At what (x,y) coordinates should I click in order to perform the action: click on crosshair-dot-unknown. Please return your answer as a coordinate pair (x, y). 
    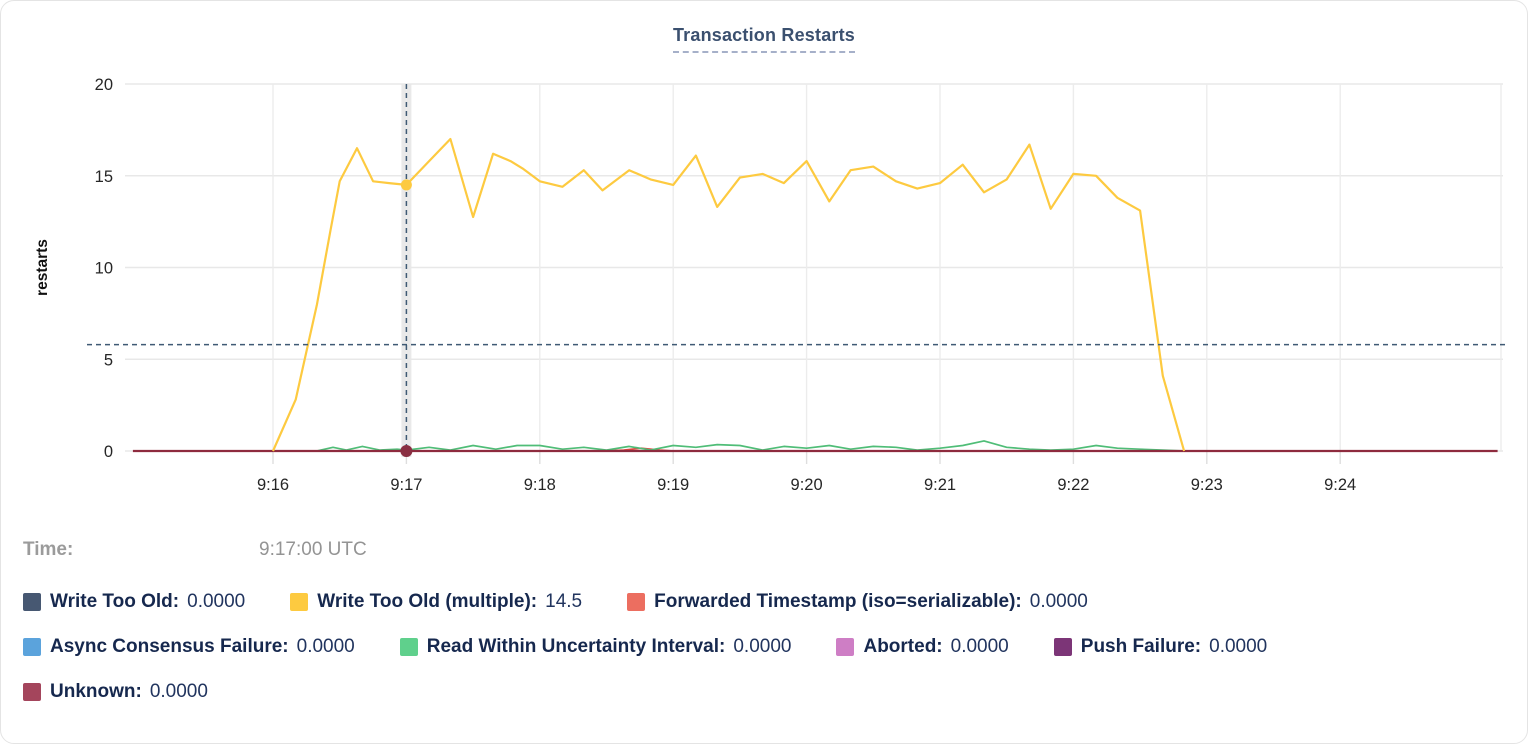
    Looking at the image, I should click on (406, 451).